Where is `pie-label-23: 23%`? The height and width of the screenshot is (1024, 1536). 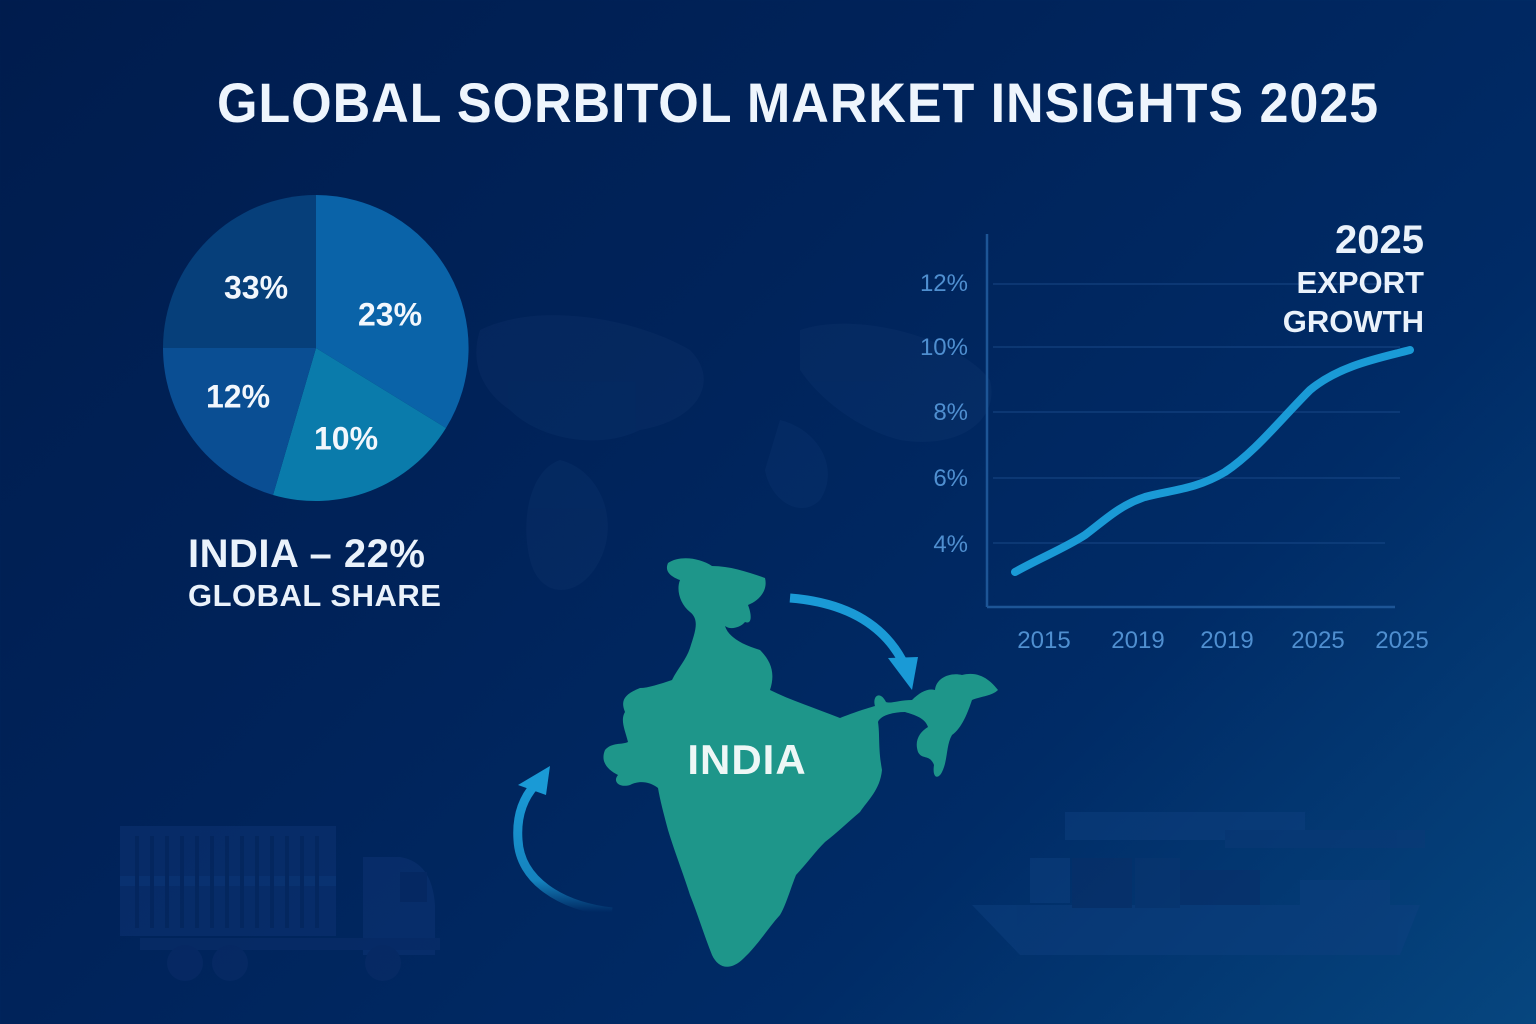
pie-label-23: 23% is located at coordinates (390, 314).